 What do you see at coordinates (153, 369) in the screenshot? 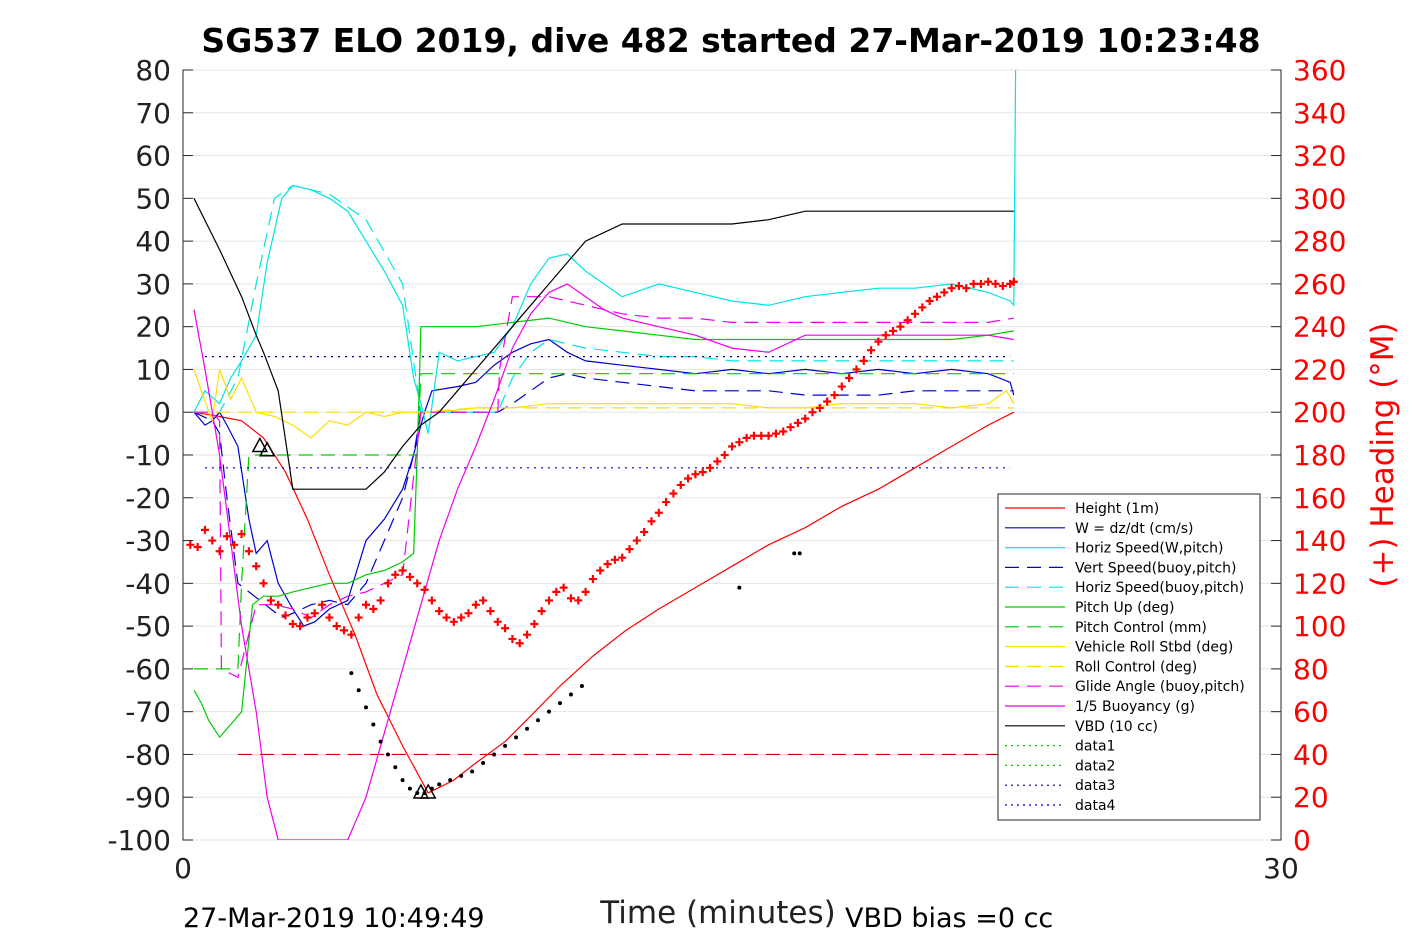
I see `left-tick-label: 10` at bounding box center [153, 369].